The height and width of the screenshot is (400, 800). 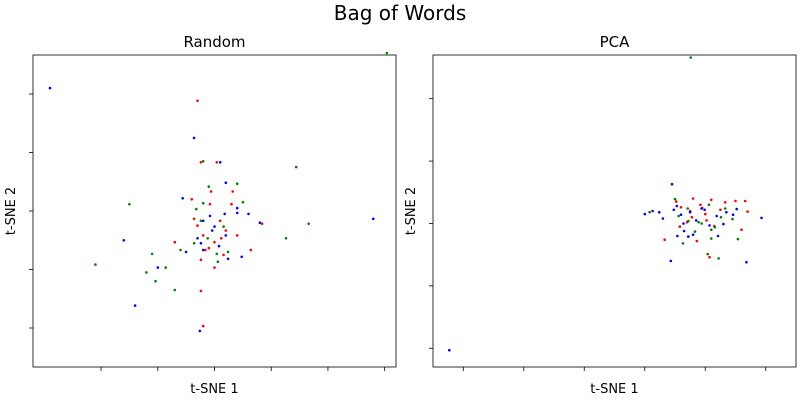 What do you see at coordinates (615, 42) in the screenshot?
I see `panel-title-pca: PCA` at bounding box center [615, 42].